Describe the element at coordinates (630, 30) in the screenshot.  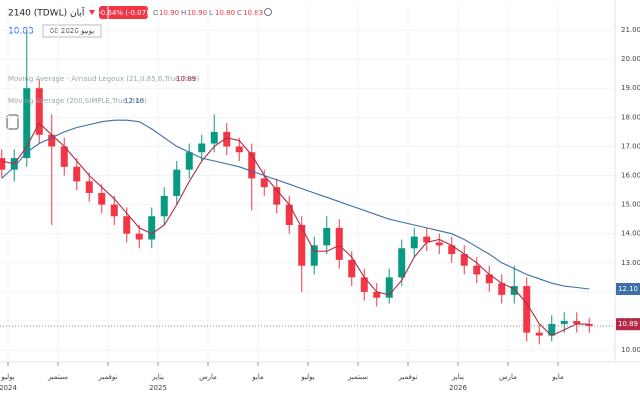
I see `y-tick-label: 21.00` at that location.